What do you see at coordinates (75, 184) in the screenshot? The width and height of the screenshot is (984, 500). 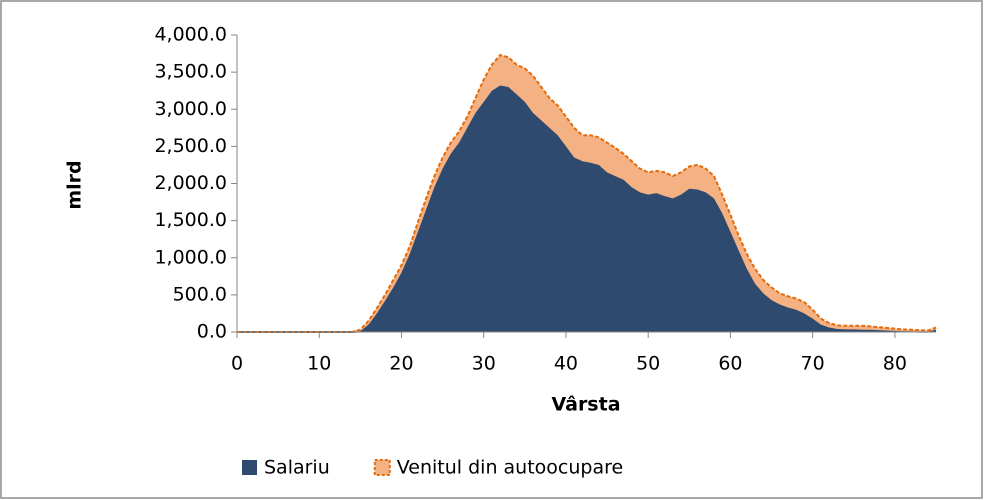 I see `y-axis-title: mlrd` at bounding box center [75, 184].